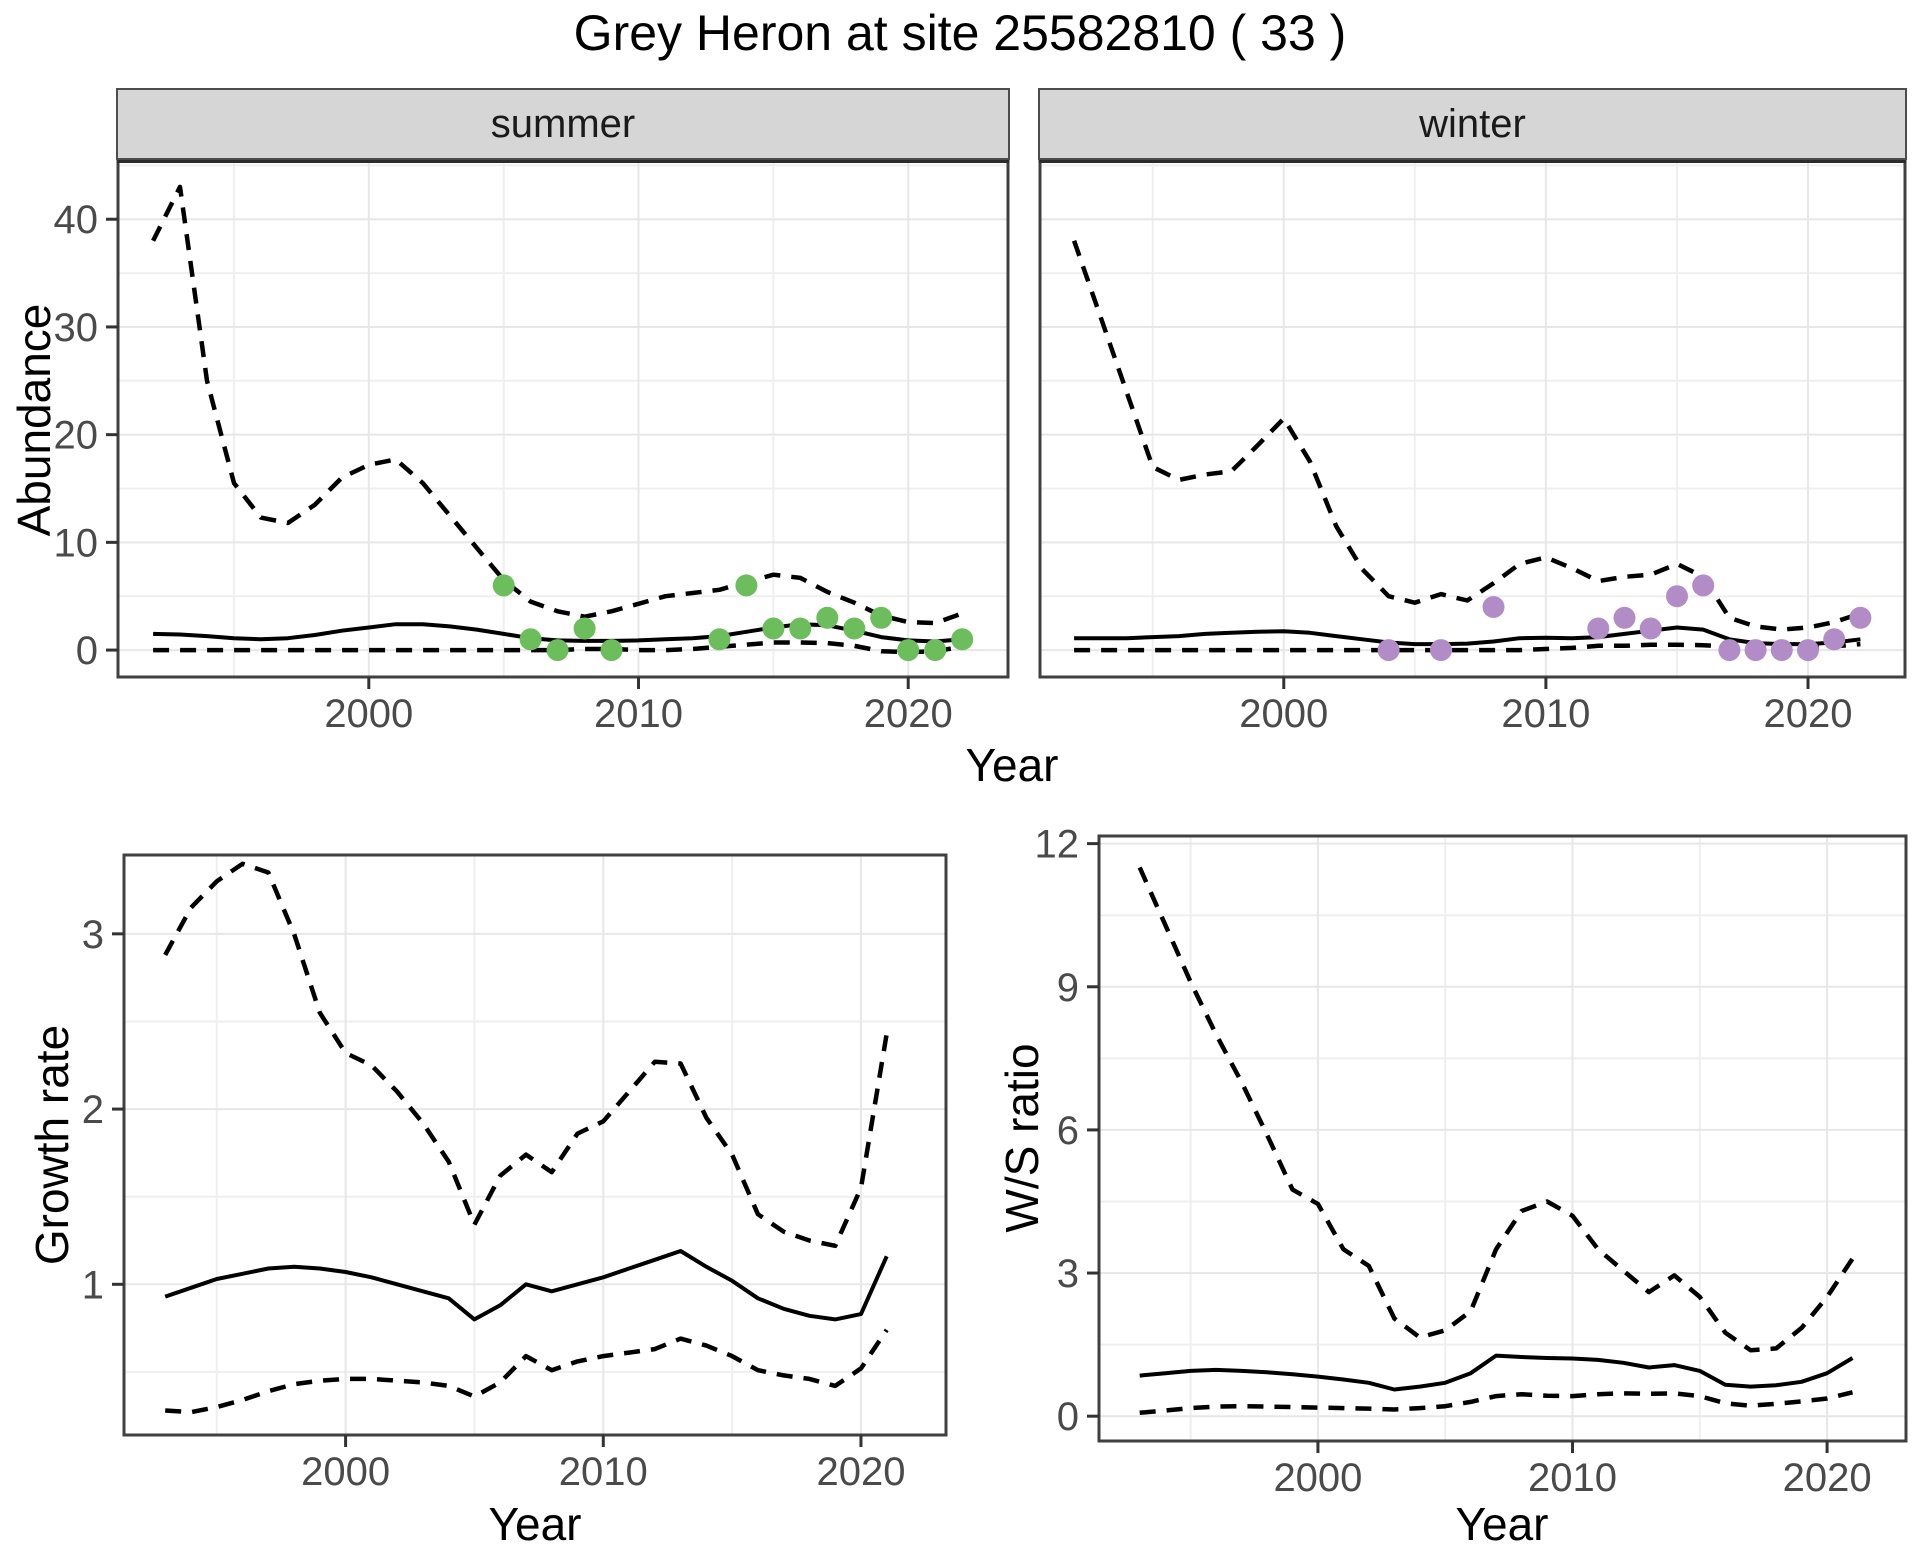  I want to click on plot-title: Grey Heron at site 25582810 ( 33 ), so click(960, 33).